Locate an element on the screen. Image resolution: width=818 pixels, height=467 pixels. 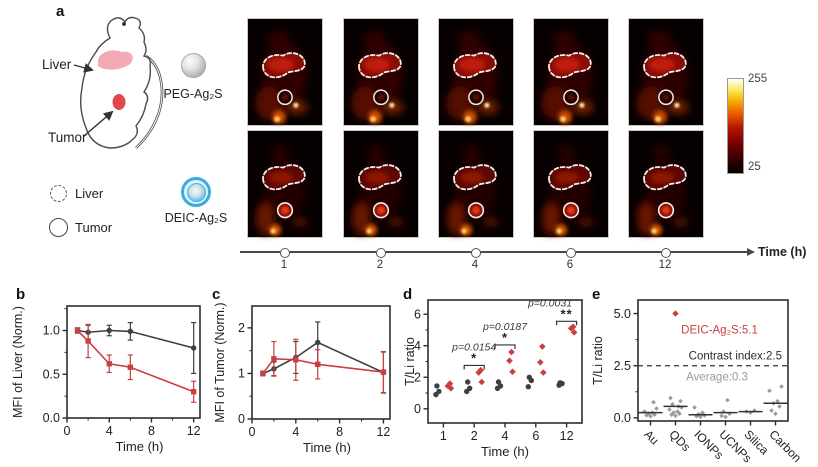
svg-text: Carbon is located at coordinates (785, 446).